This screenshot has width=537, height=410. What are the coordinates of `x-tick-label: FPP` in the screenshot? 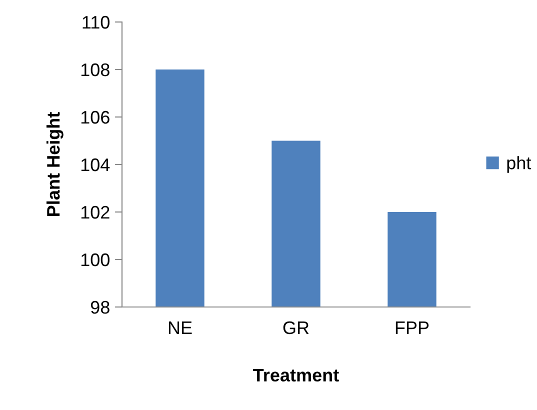 It's located at (412, 328).